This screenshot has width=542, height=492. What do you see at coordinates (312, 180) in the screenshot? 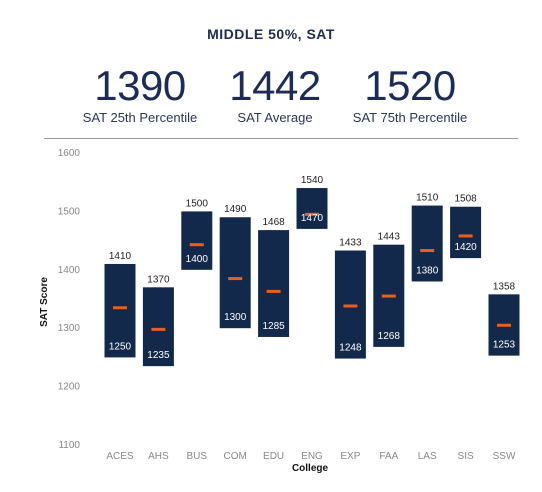
I see `high-value-label: 1540` at bounding box center [312, 180].